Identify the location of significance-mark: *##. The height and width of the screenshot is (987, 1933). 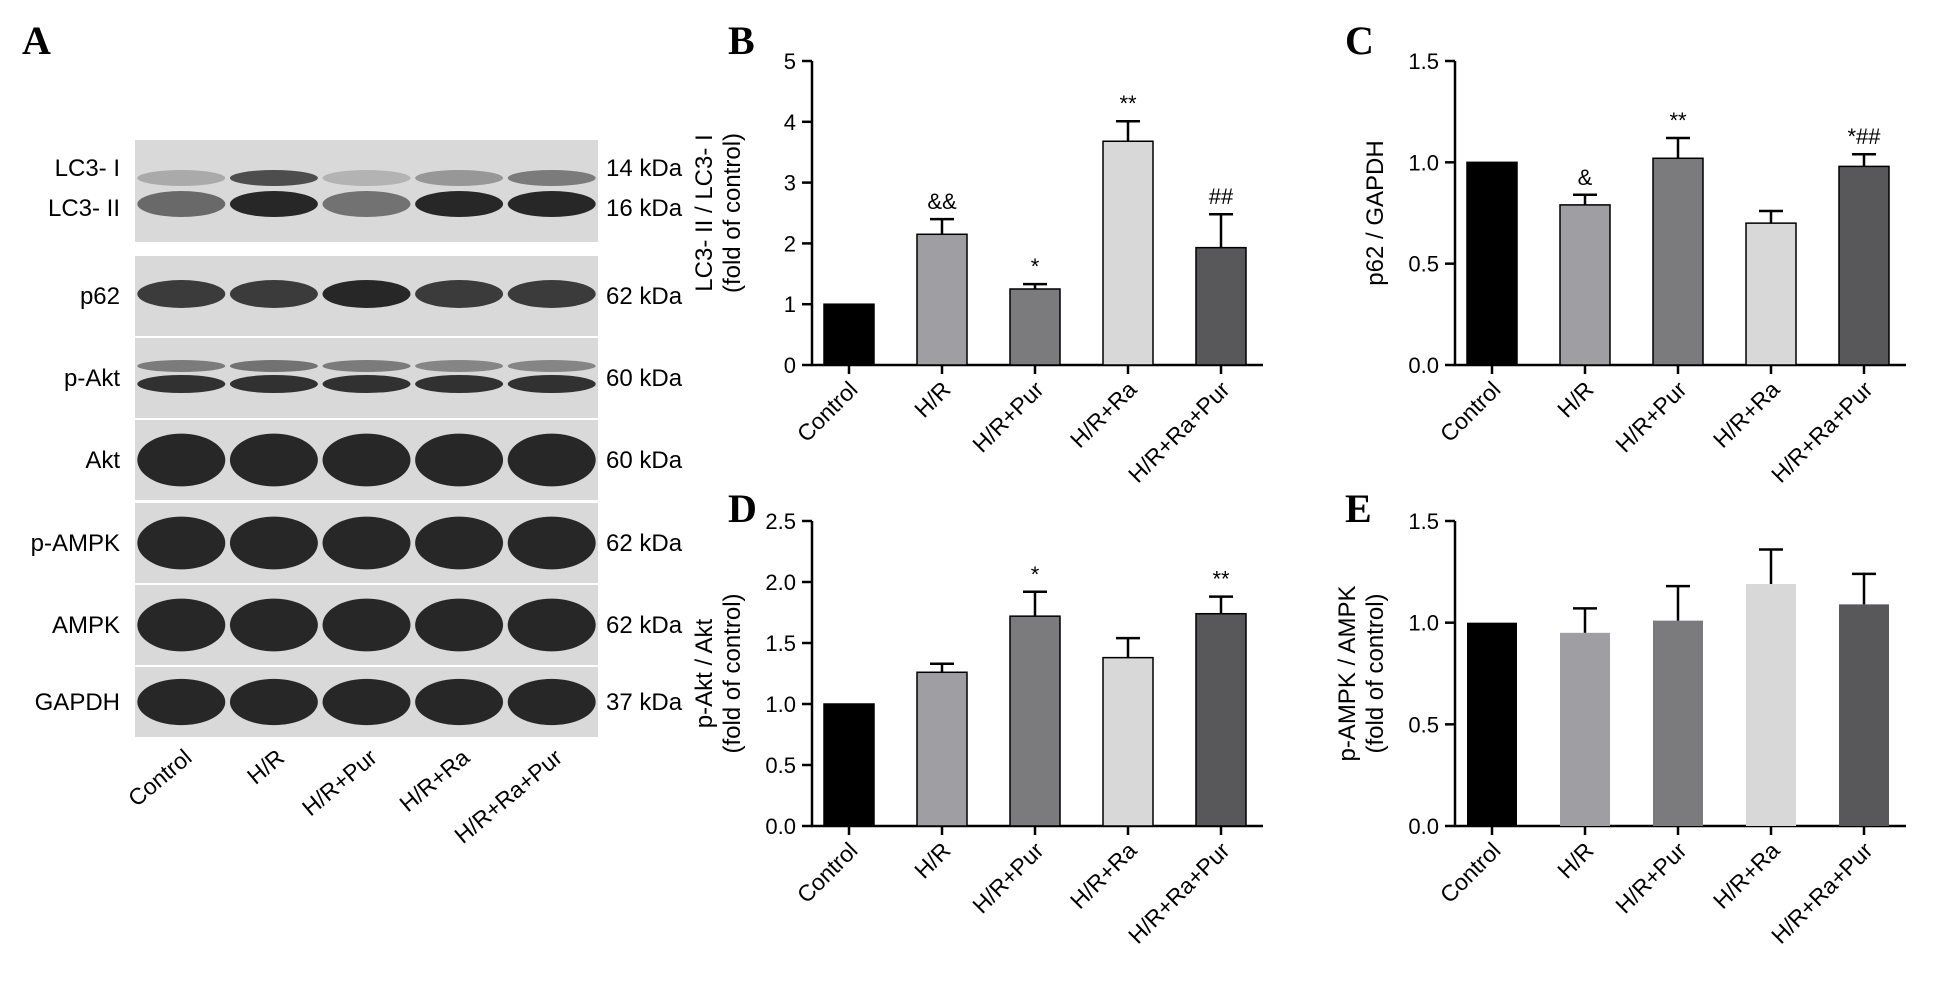
(1864, 136).